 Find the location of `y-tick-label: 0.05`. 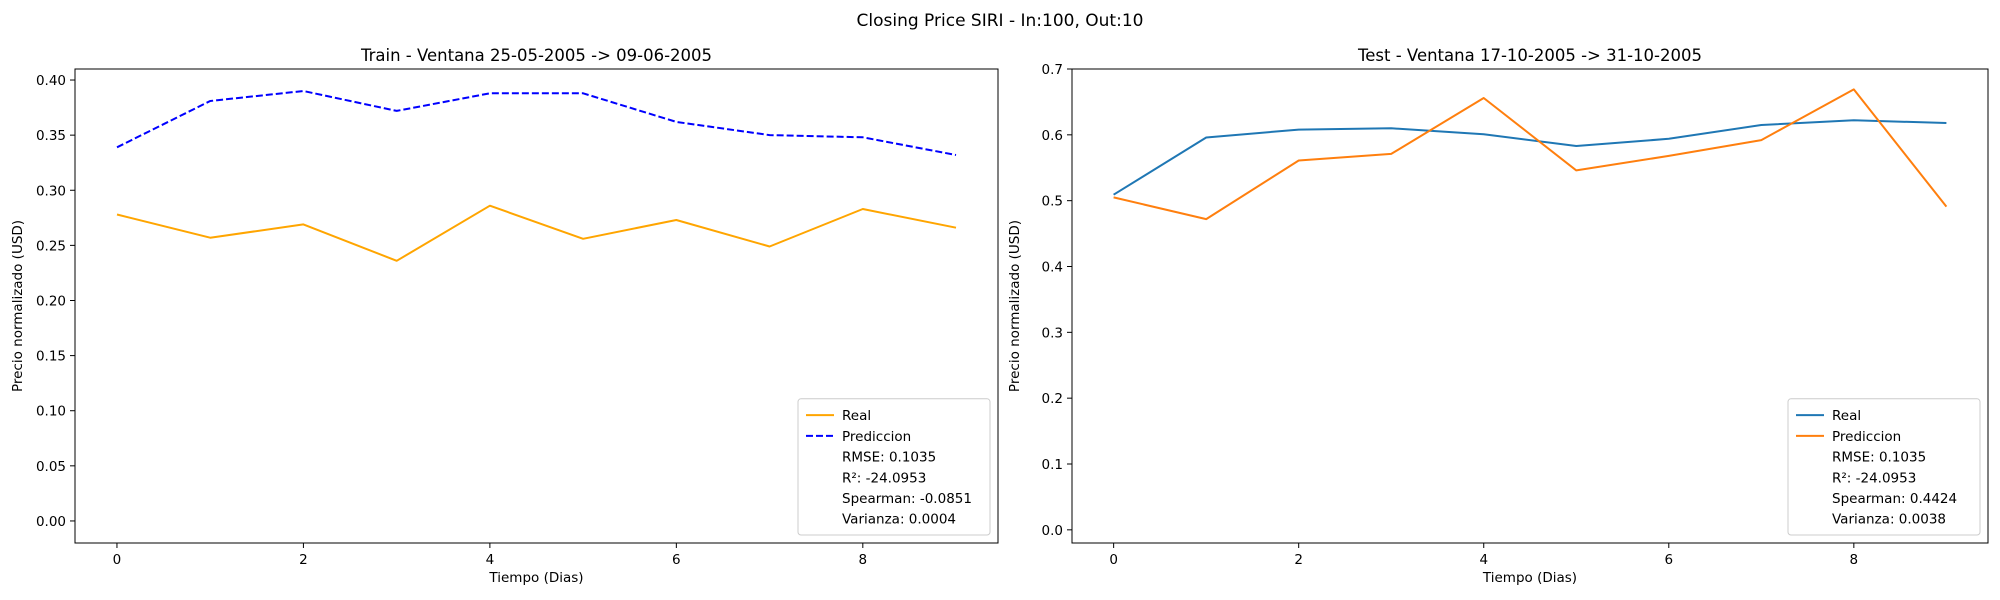

y-tick-label: 0.05 is located at coordinates (51, 467).